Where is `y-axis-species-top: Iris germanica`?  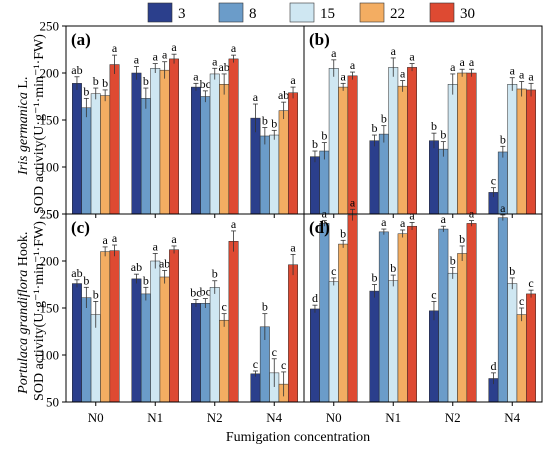 y-axis-species-top: Iris germanica is located at coordinates (23, 134).